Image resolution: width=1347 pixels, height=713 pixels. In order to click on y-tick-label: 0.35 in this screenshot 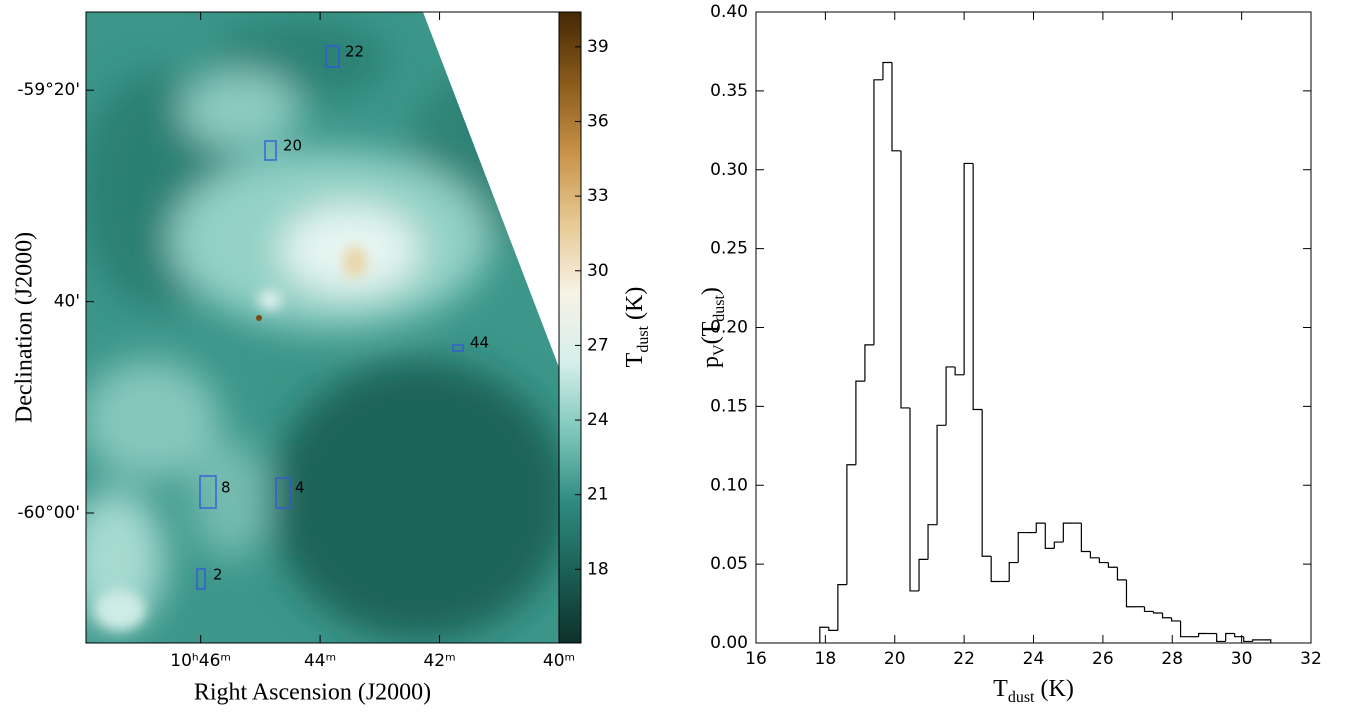, I will do `click(729, 91)`.